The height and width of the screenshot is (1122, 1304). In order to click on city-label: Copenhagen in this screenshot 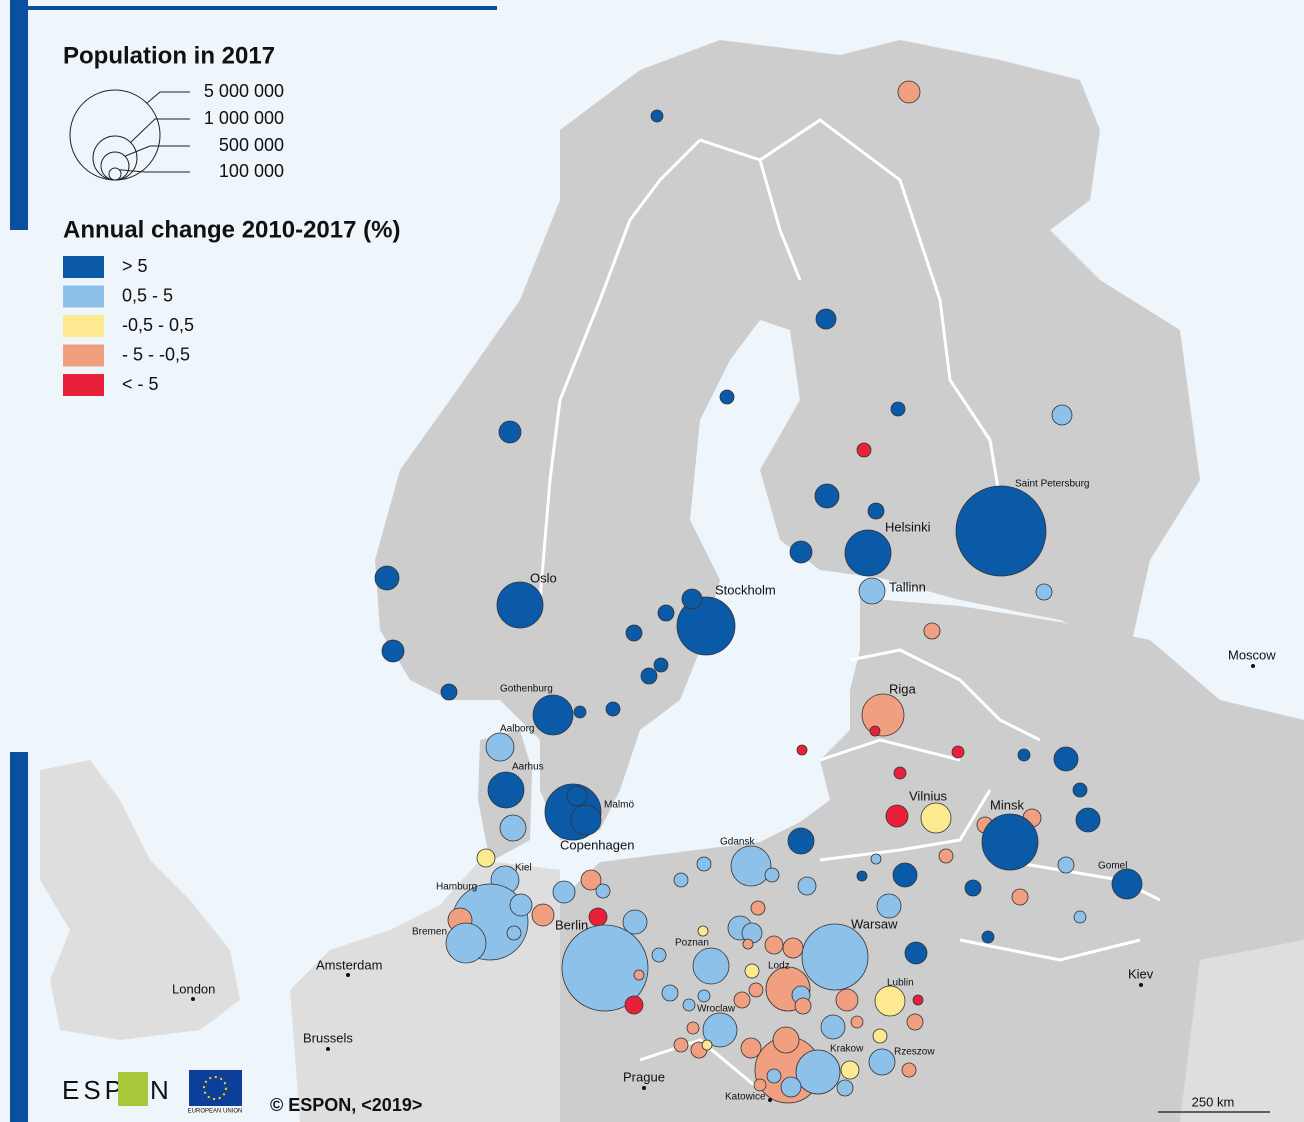, I will do `click(597, 844)`.